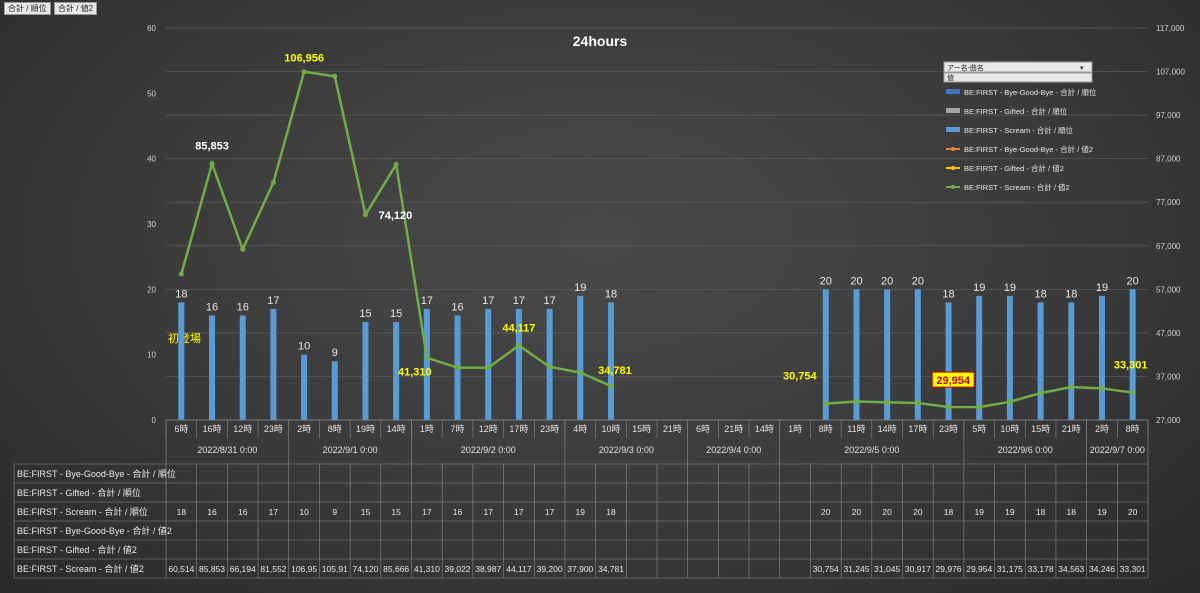 The height and width of the screenshot is (593, 1200). What do you see at coordinates (871, 450) in the screenshot?
I see `date-group-label: 2022/9/5 0:00` at bounding box center [871, 450].